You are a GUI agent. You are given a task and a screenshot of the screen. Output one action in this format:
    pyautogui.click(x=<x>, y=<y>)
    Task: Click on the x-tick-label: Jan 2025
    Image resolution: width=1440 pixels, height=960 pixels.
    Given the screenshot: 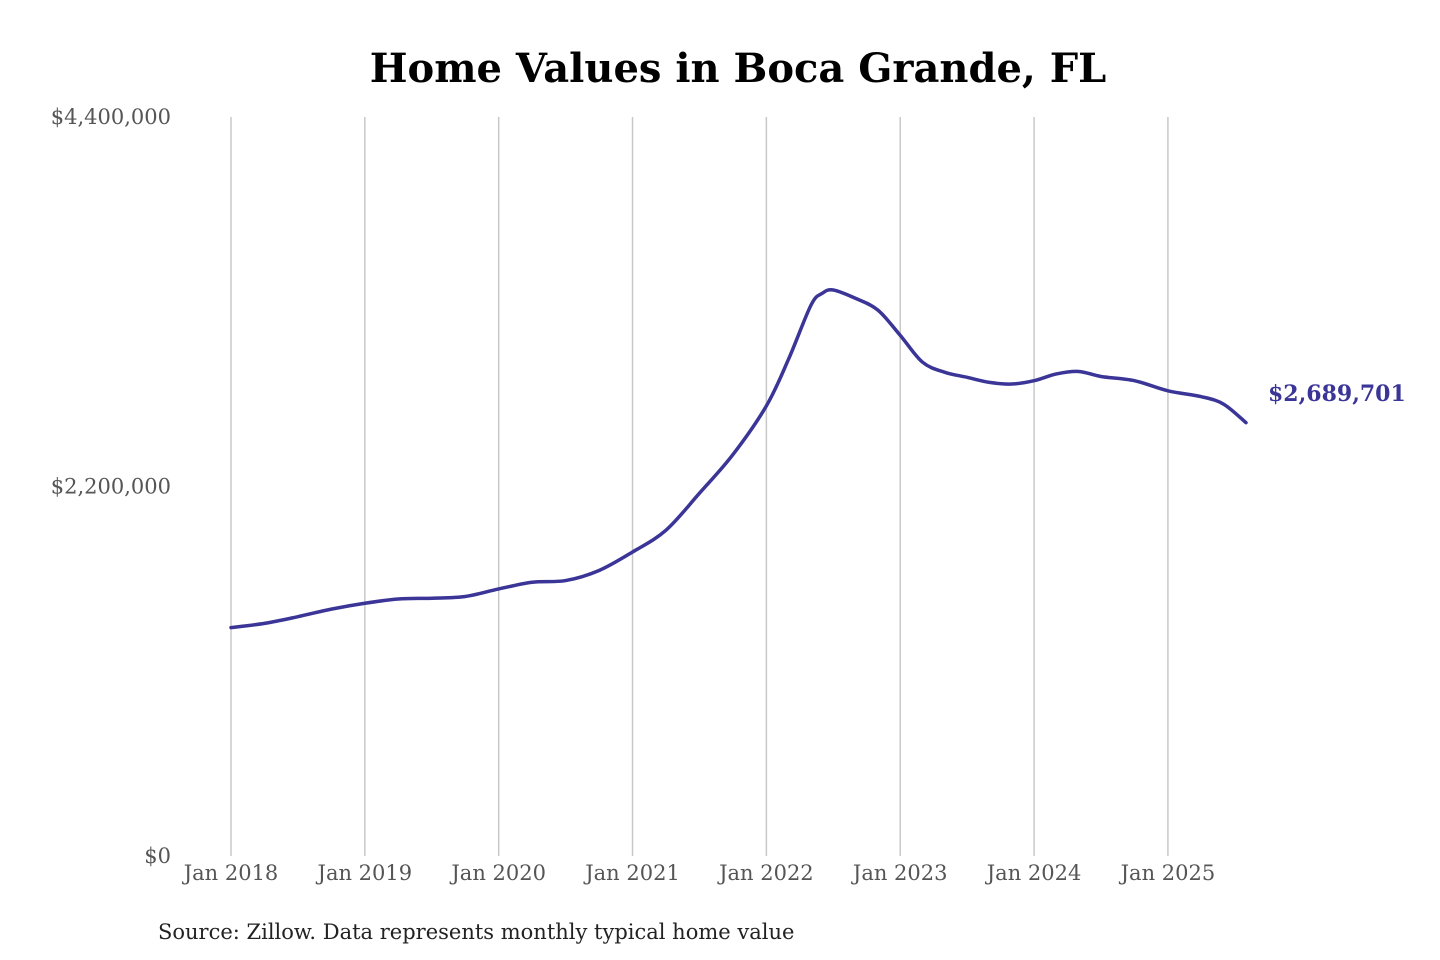 What is the action you would take?
    pyautogui.click(x=1167, y=873)
    